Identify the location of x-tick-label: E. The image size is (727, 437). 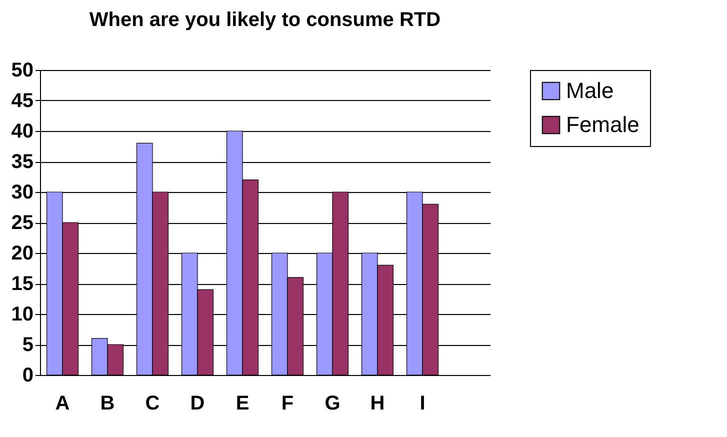
(243, 403).